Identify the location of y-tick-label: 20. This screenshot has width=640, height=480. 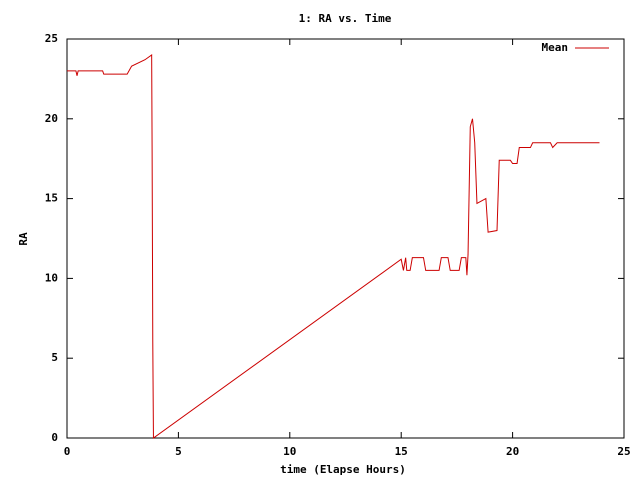
(51, 118).